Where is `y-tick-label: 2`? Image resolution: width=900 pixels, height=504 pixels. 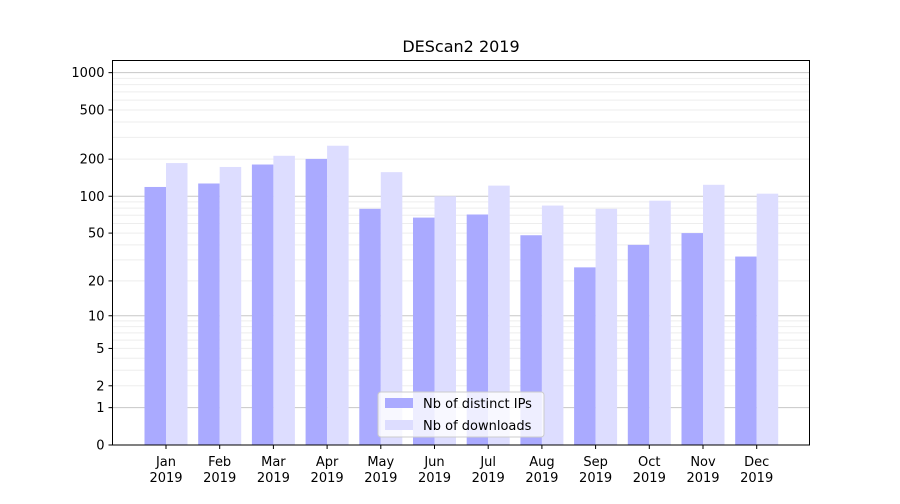 y-tick-label: 2 is located at coordinates (100, 386).